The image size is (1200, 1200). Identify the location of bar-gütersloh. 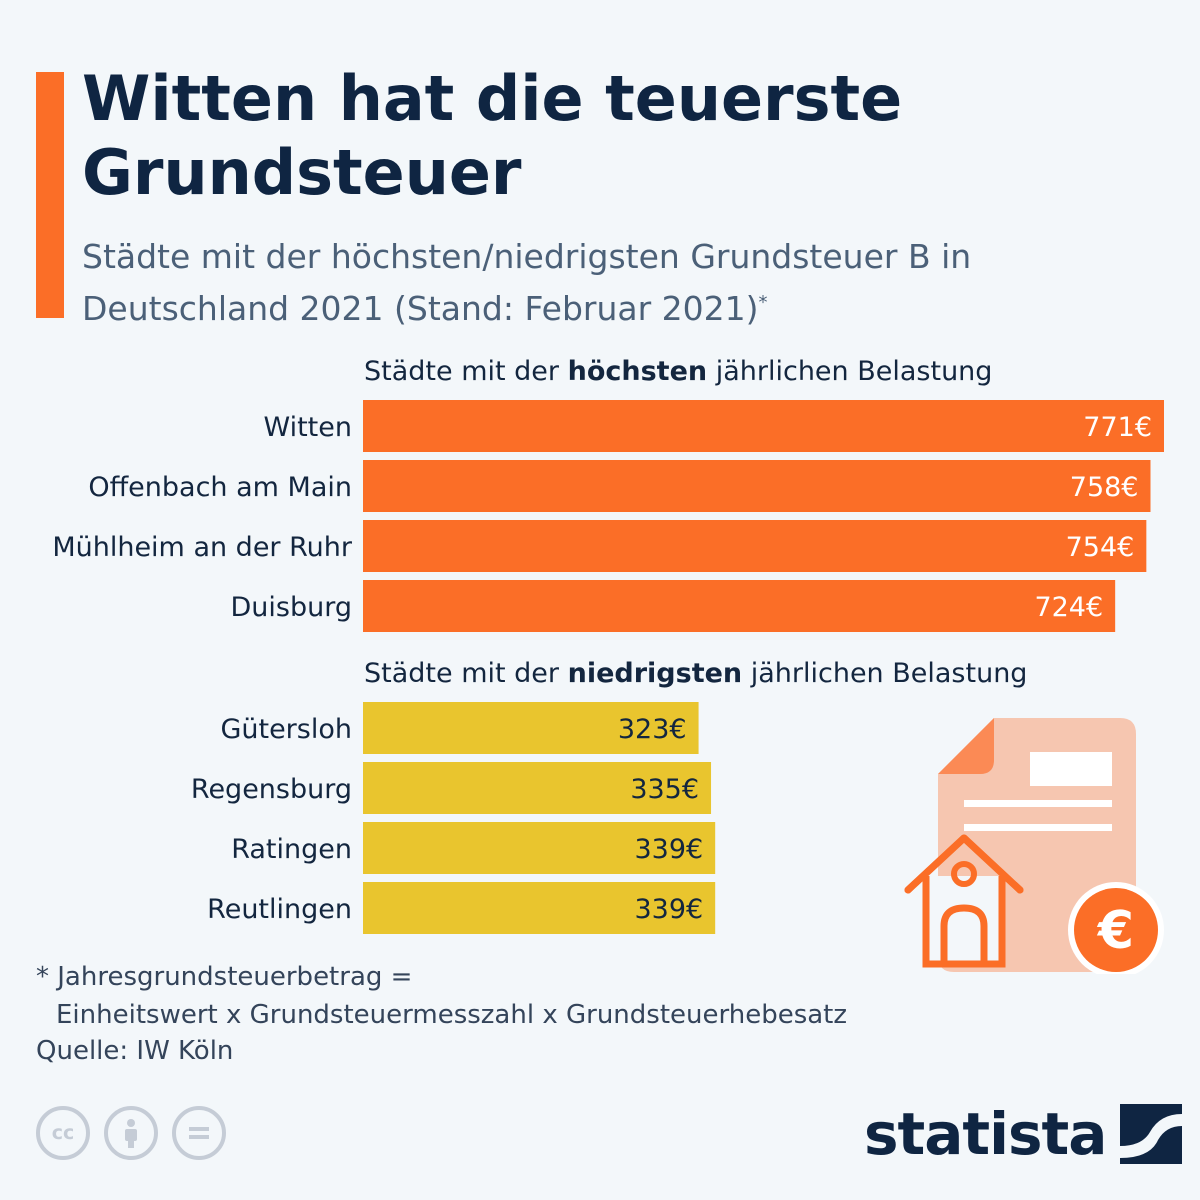
(531, 728).